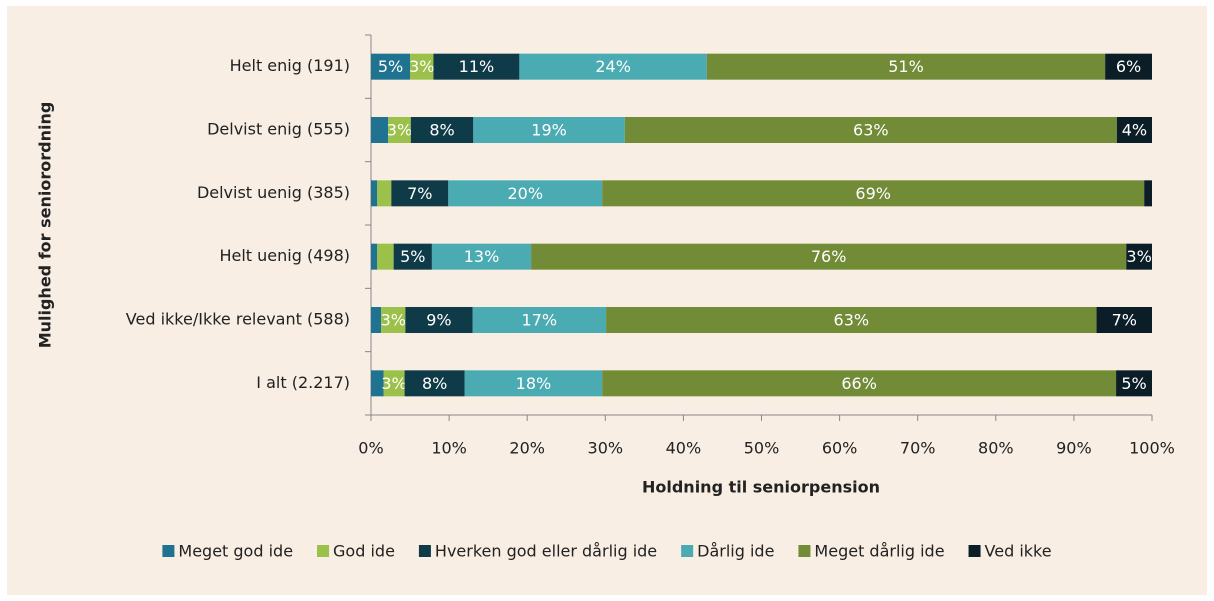 This screenshot has width=1214, height=601. What do you see at coordinates (527, 448) in the screenshot?
I see `x-tick-label: 20%` at bounding box center [527, 448].